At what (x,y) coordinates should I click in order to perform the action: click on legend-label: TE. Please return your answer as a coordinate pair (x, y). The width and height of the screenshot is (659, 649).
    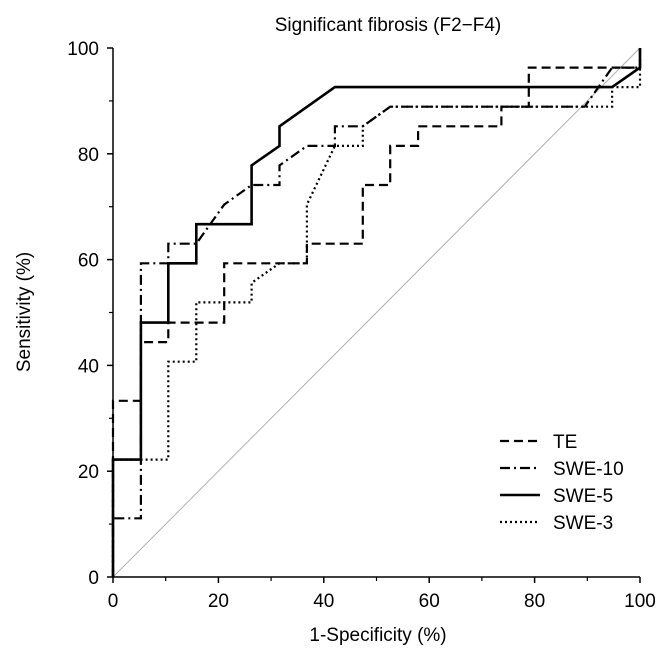
    Looking at the image, I should click on (565, 442).